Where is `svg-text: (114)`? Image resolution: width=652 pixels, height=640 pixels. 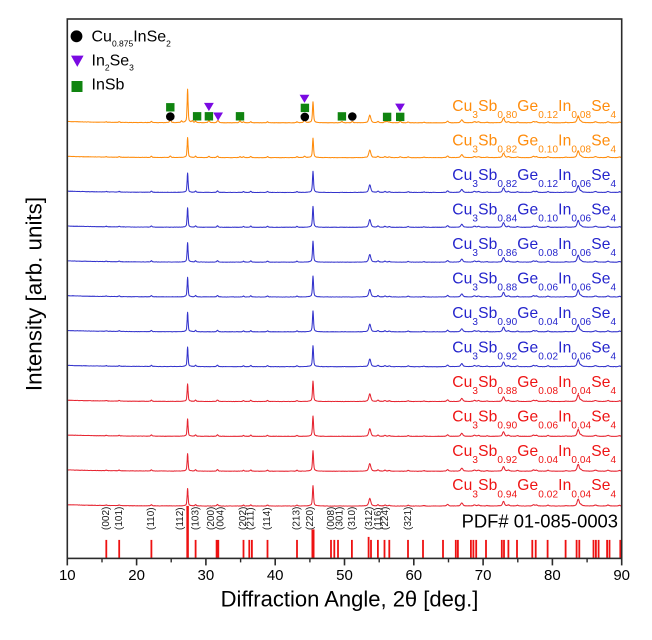
svg-text: (114) is located at coordinates (267, 518).